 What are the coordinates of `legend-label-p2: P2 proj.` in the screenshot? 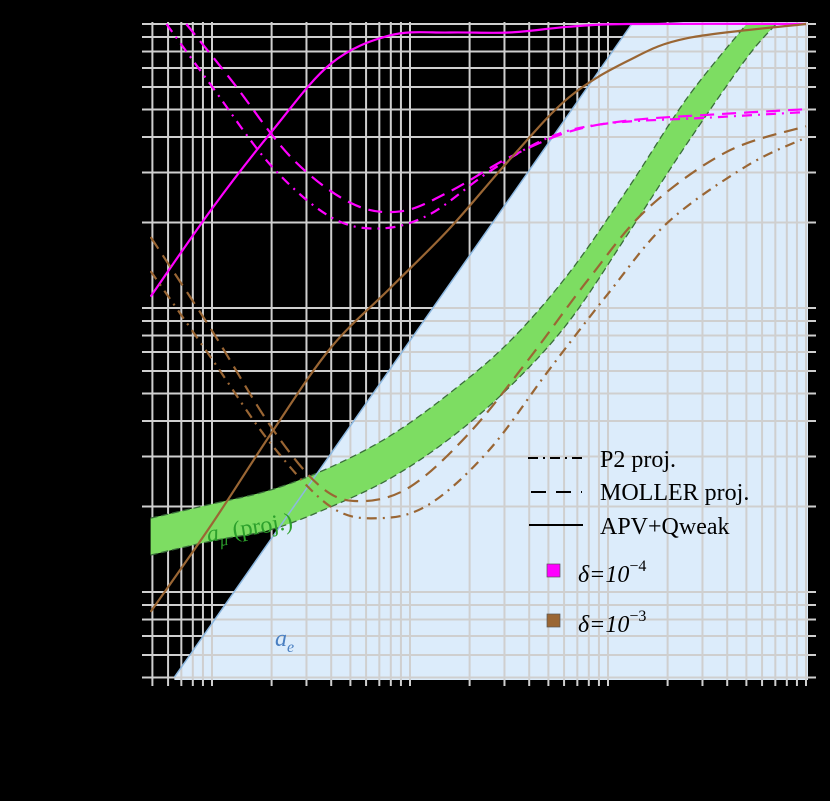 It's located at (638, 460).